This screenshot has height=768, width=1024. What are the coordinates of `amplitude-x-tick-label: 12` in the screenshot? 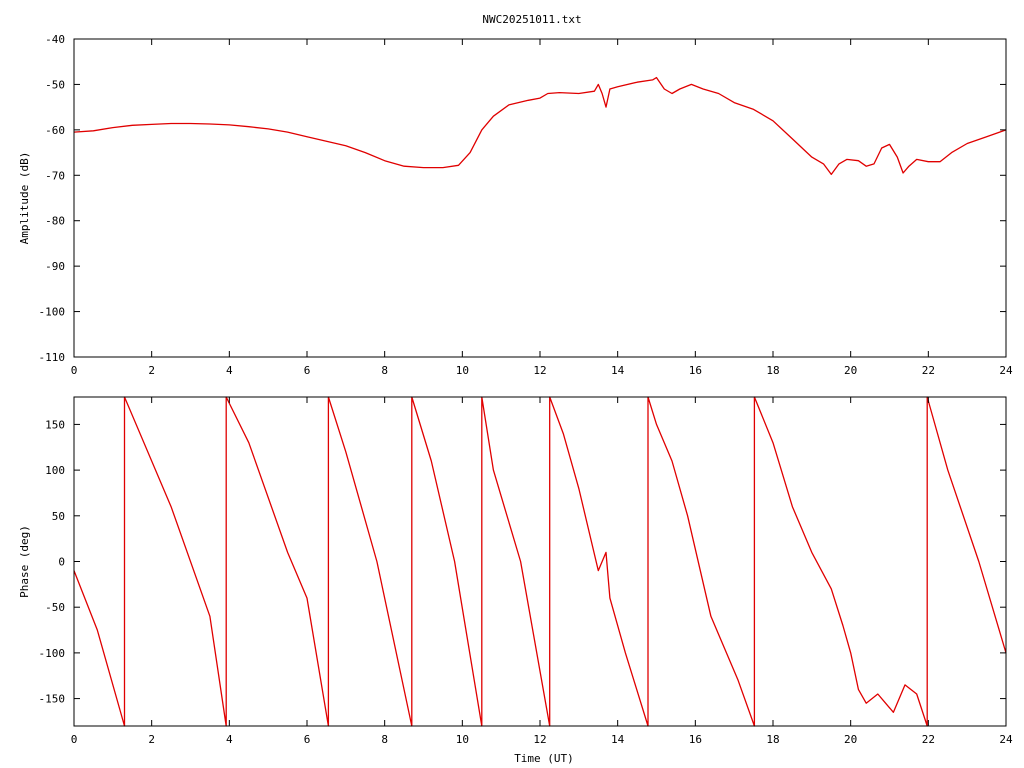 It's located at (539, 370).